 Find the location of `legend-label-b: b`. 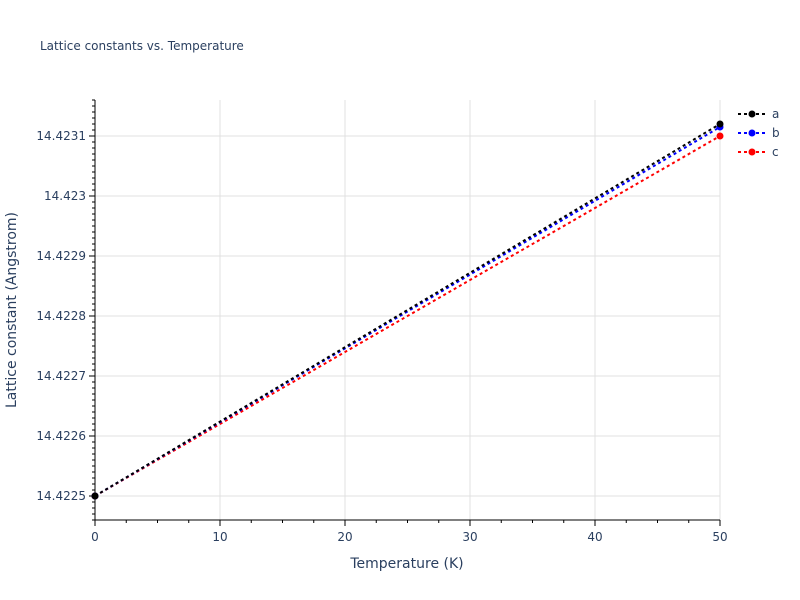

legend-label-b: b is located at coordinates (776, 133).